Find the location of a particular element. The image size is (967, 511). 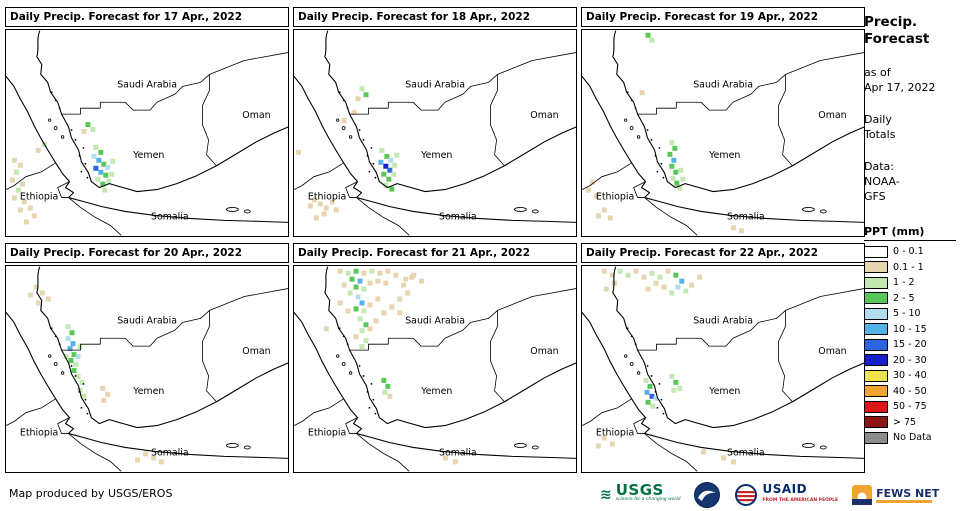

data-source-line2: NOAA- is located at coordinates (882, 181).